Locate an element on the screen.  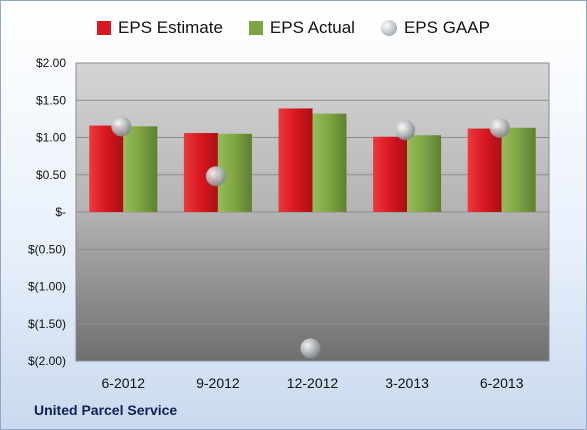
legend-swatch-gaap is located at coordinates (388, 28).